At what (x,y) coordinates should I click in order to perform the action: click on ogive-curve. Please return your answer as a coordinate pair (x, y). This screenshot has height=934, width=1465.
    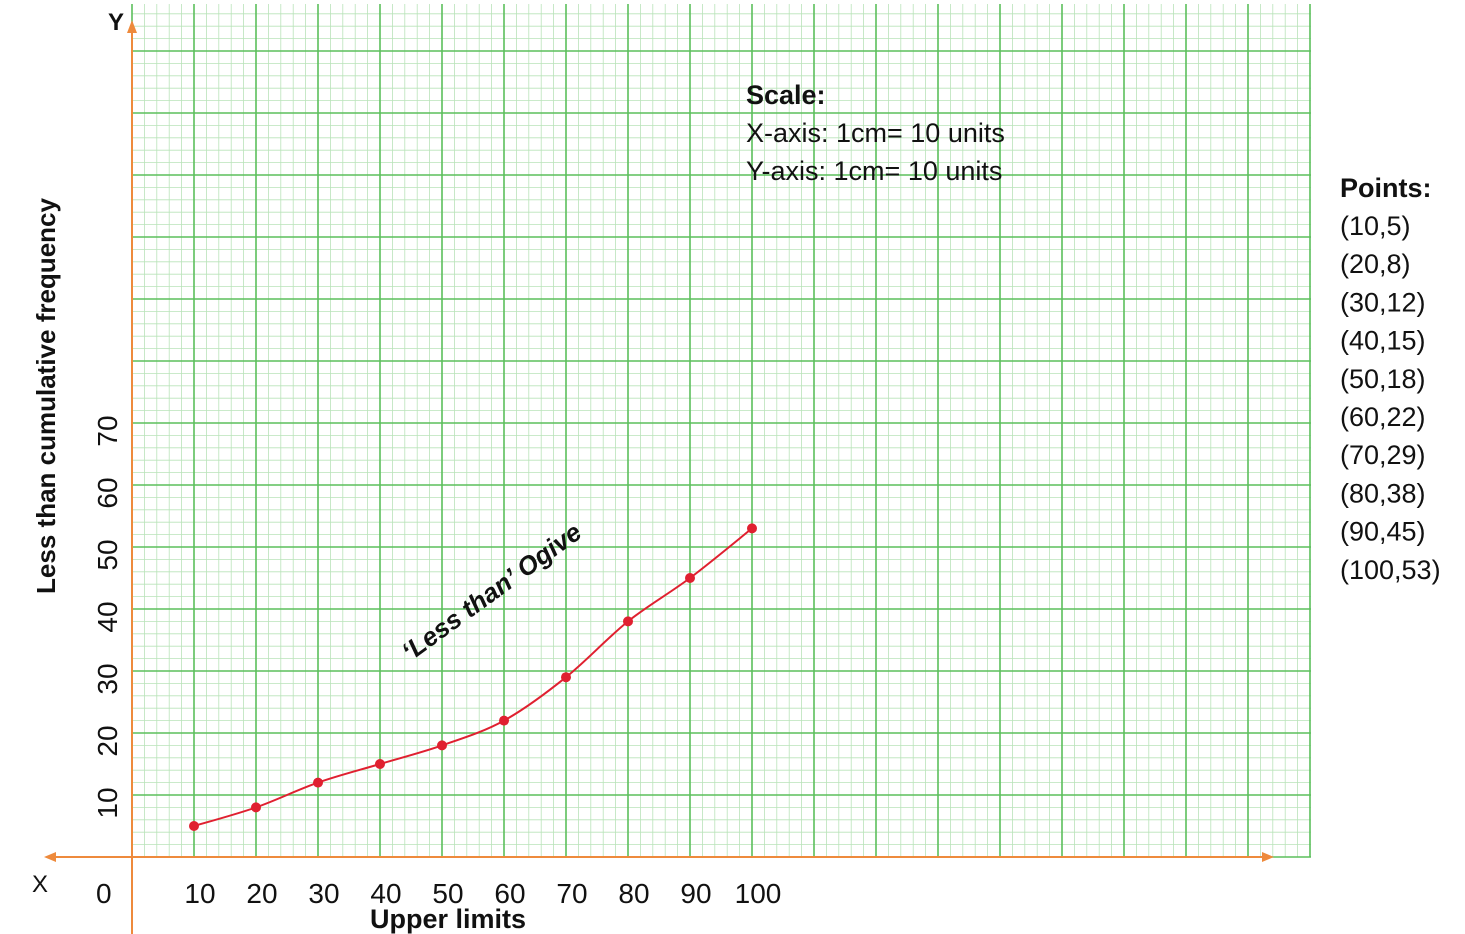
    Looking at the image, I should click on (473, 677).